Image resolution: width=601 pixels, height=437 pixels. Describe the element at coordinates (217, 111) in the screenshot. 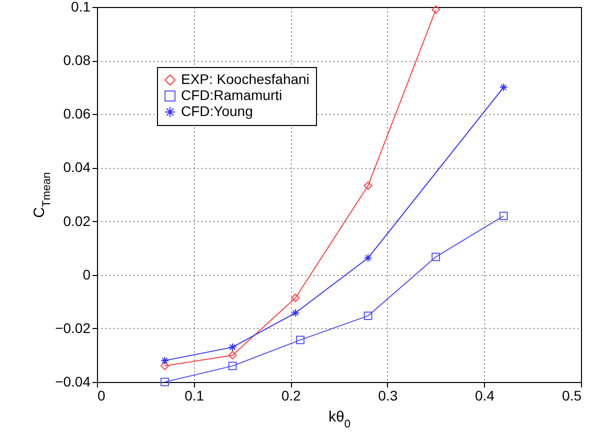

I see `legend-label: CFD:Young` at that location.